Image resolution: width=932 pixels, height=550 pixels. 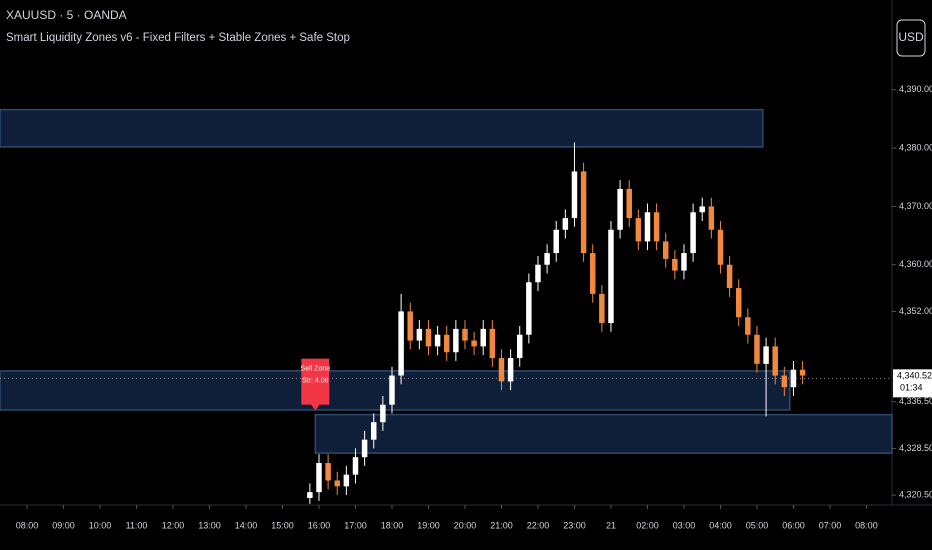 I want to click on x-tick-label: 02:00, so click(x=647, y=525).